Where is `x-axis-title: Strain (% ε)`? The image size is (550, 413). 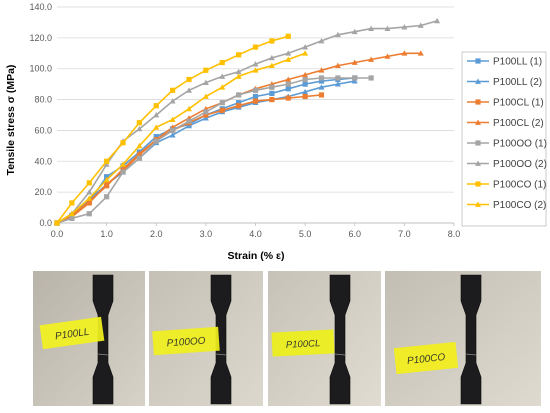 x-axis-title: Strain (% ε) is located at coordinates (256, 256).